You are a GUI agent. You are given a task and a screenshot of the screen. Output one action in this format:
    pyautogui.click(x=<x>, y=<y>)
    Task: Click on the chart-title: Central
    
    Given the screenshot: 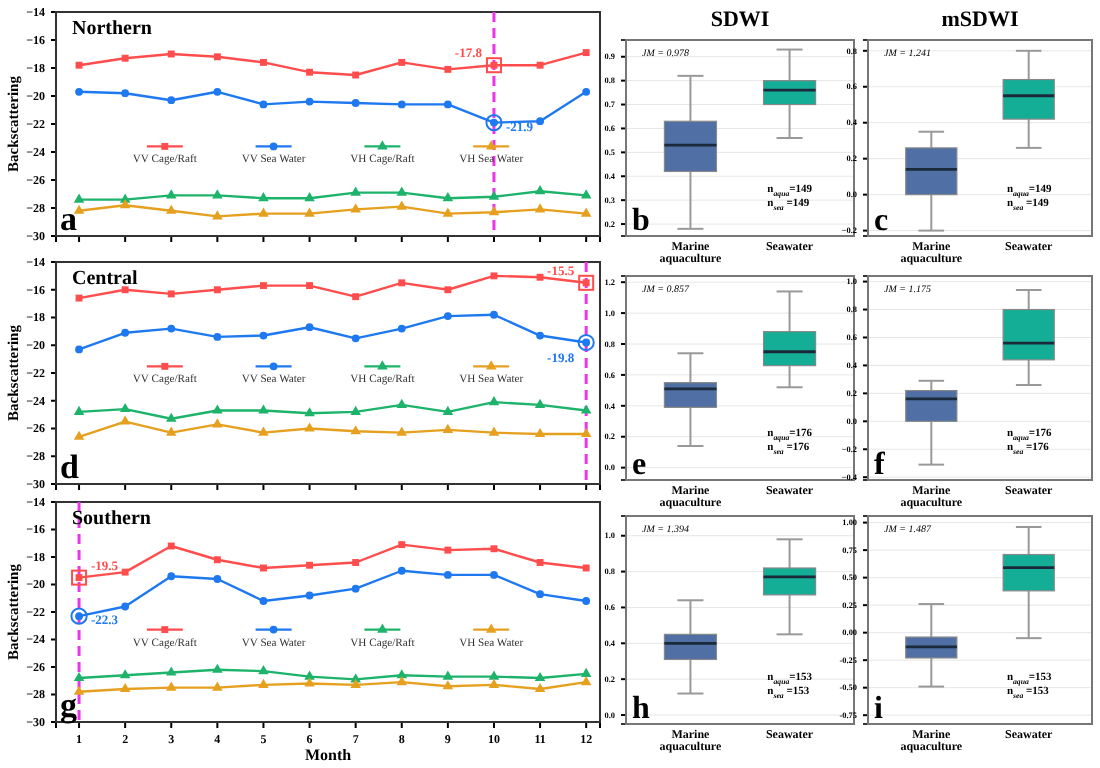 What is the action you would take?
    pyautogui.click(x=105, y=279)
    